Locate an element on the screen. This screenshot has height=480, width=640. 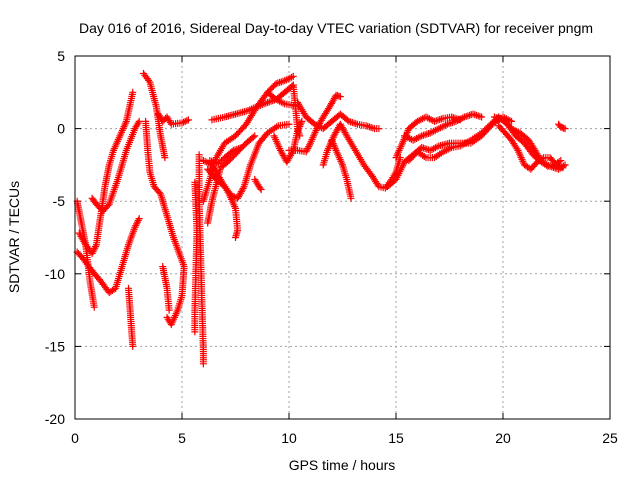
y-tick-label: 5 is located at coordinates (61, 56).